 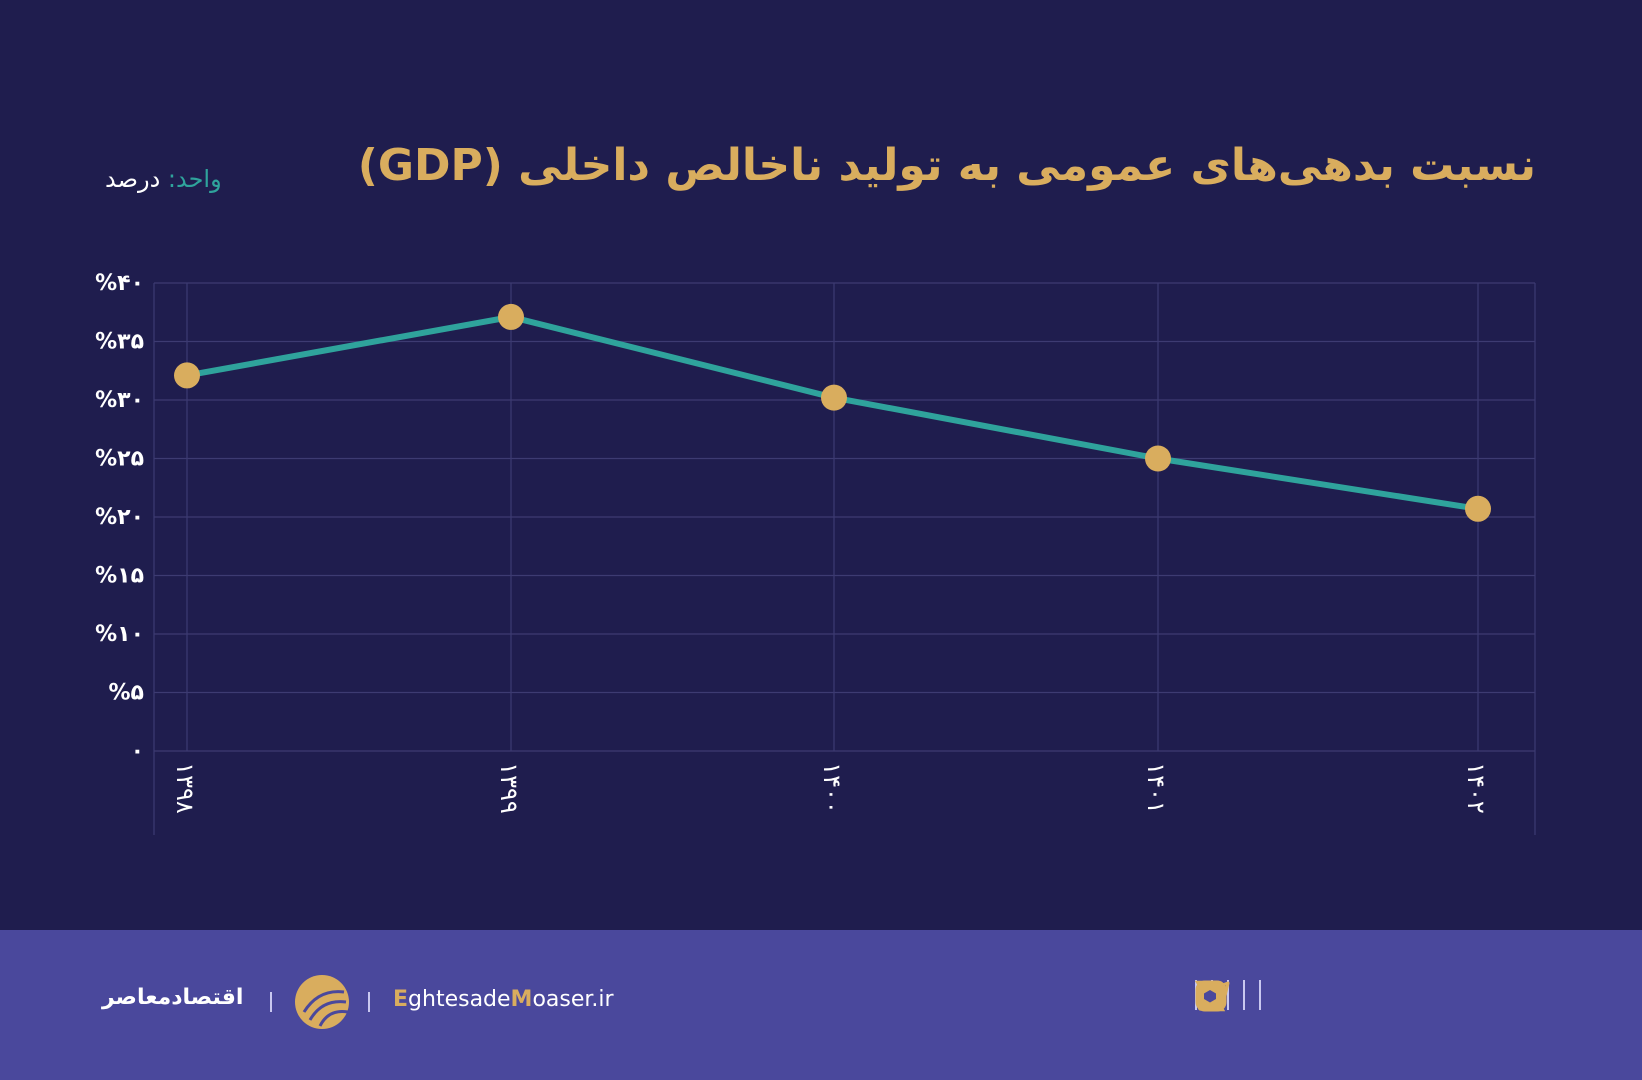 What do you see at coordinates (573, 999) in the screenshot?
I see `site-part2: oaser.ir` at bounding box center [573, 999].